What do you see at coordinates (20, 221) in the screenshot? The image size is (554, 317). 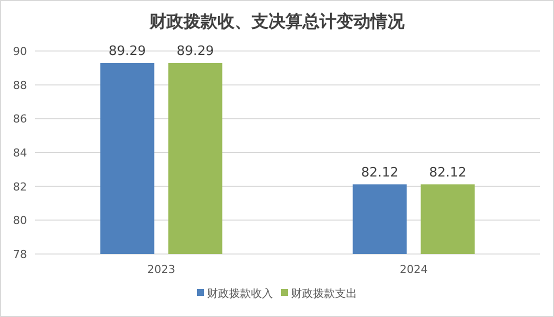 I see `y-tick-label: 80` at bounding box center [20, 221].